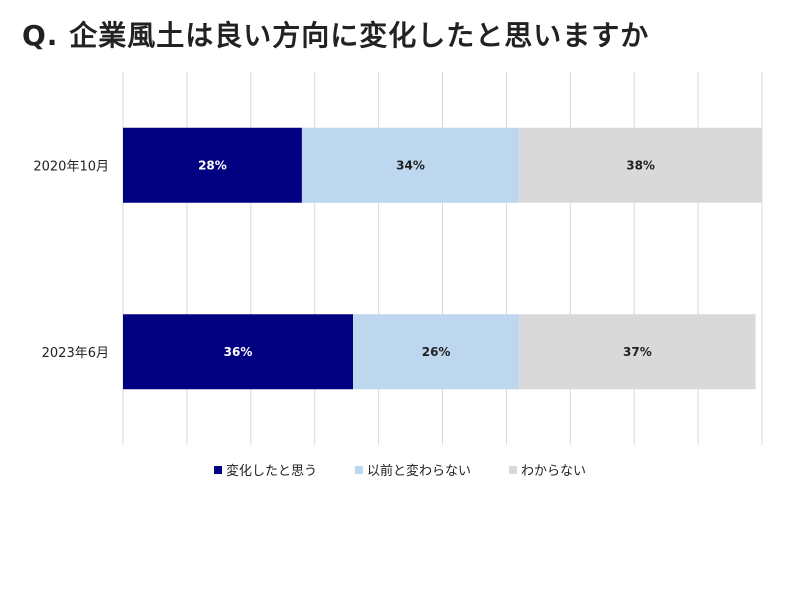 This screenshot has width=800, height=599. What do you see at coordinates (271, 471) in the screenshot?
I see `legend-label: 変化したと思う` at bounding box center [271, 471].